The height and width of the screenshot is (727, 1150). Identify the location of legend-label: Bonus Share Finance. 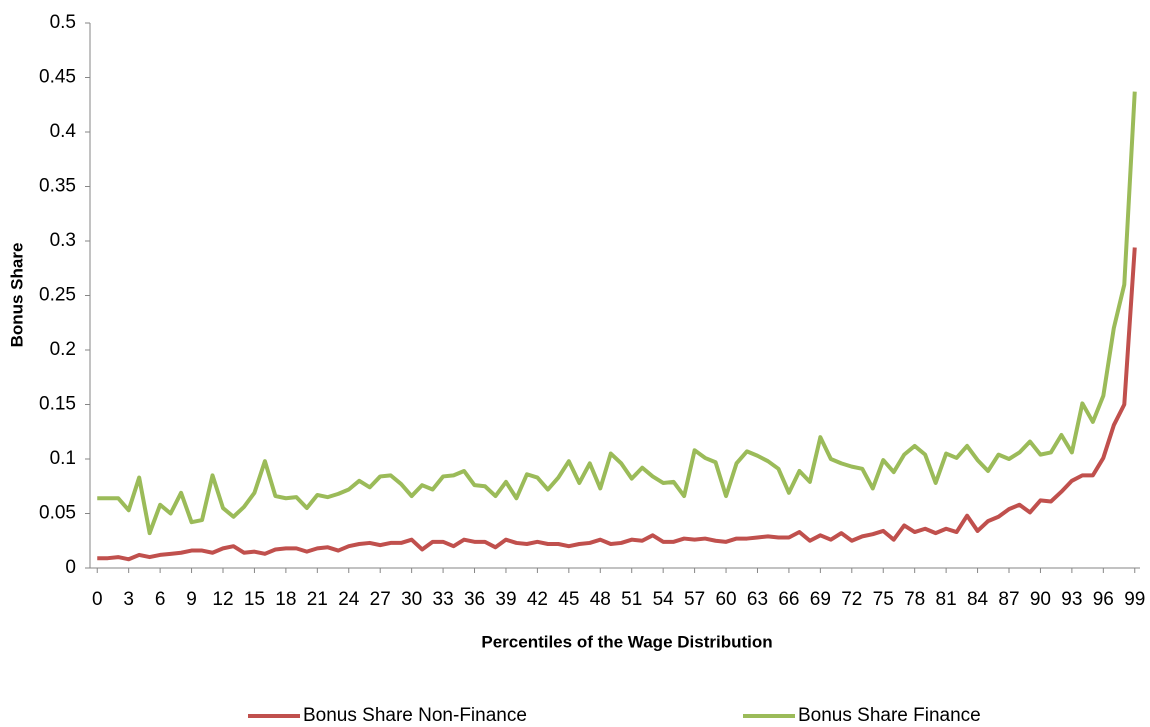
(889, 715).